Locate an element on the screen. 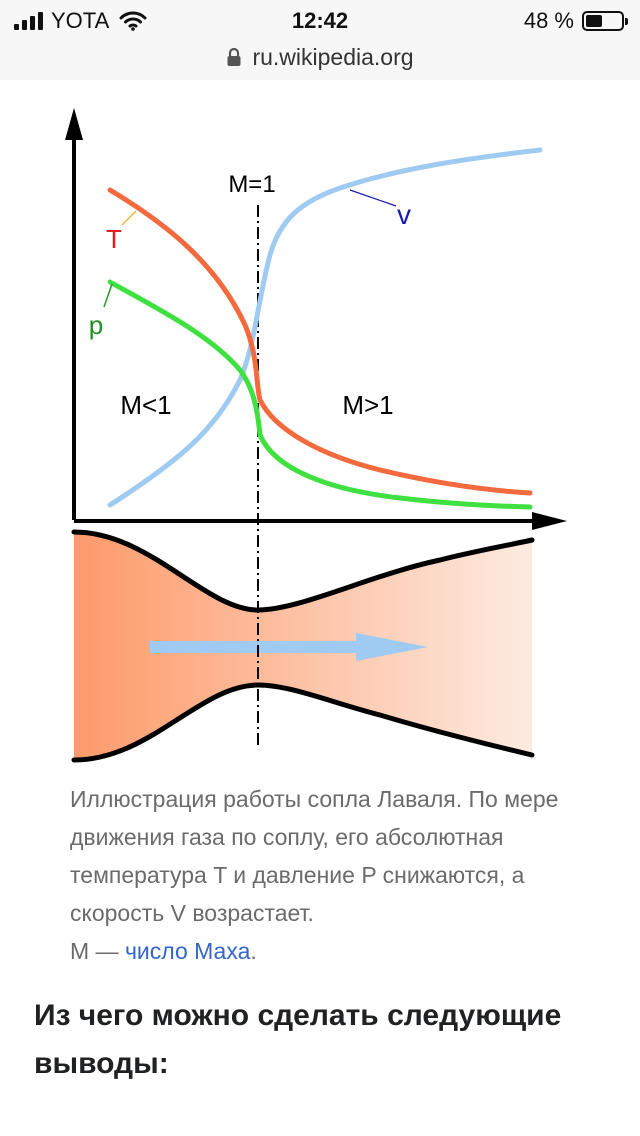  section-heading: Из чего можно сделать следующие выводы: is located at coordinates (298, 1039).